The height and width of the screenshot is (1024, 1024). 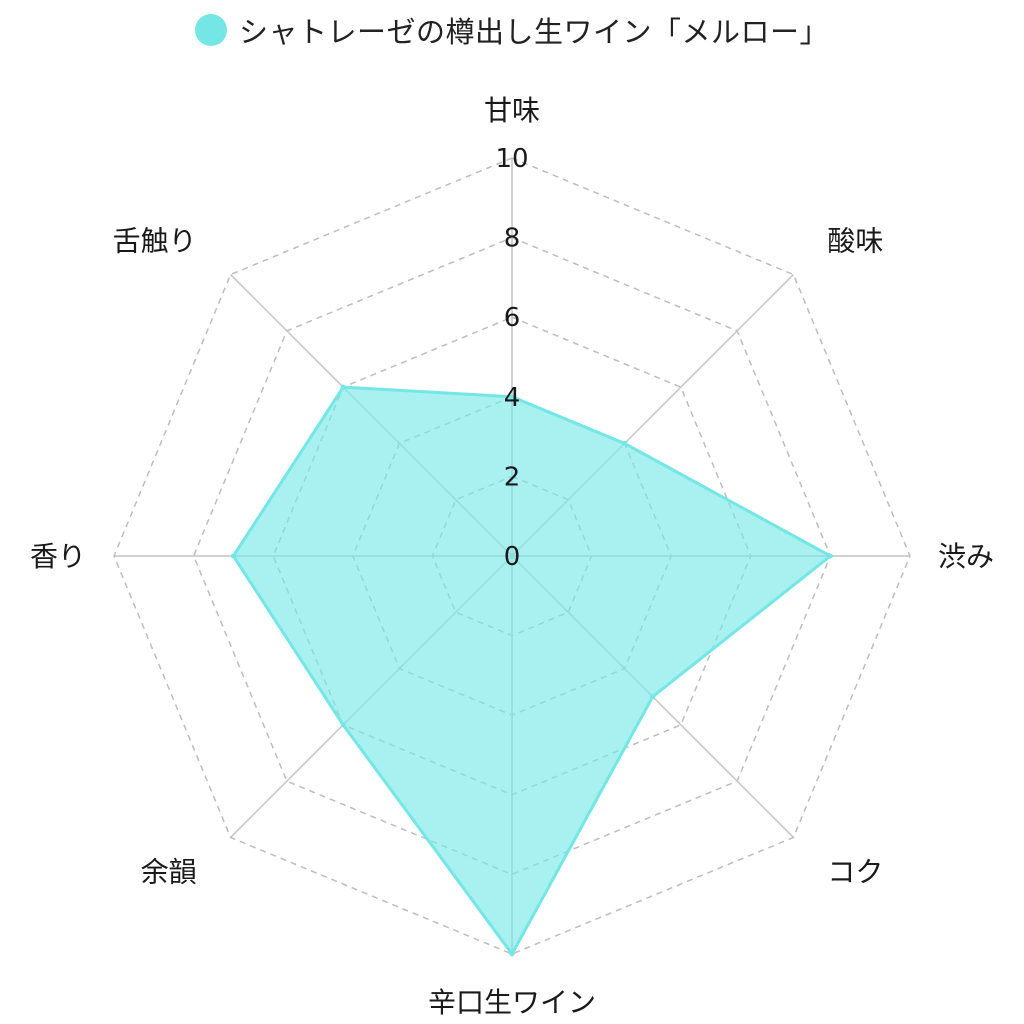 What do you see at coordinates (855, 871) in the screenshot?
I see `axis-label: コク` at bounding box center [855, 871].